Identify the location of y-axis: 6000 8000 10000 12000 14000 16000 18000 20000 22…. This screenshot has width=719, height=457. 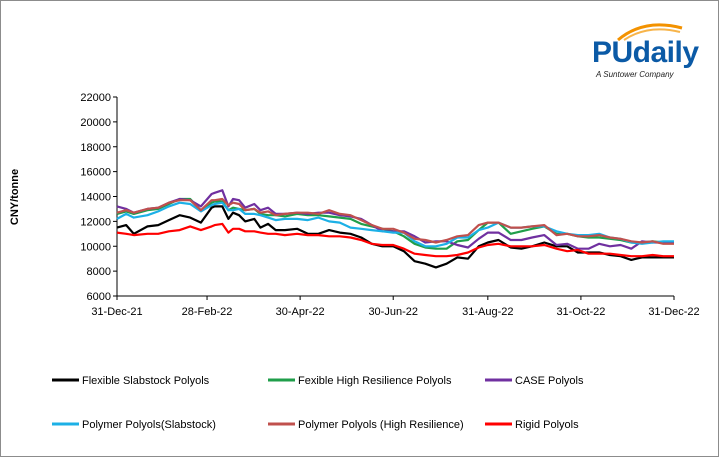
(99, 197).